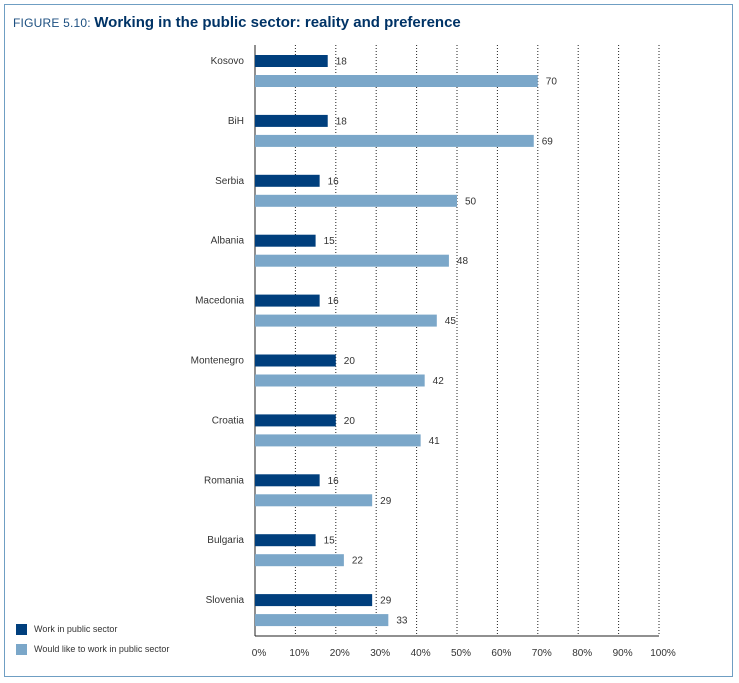 This screenshot has height=683, width=739. What do you see at coordinates (439, 381) in the screenshot?
I see `data-label: 42` at bounding box center [439, 381].